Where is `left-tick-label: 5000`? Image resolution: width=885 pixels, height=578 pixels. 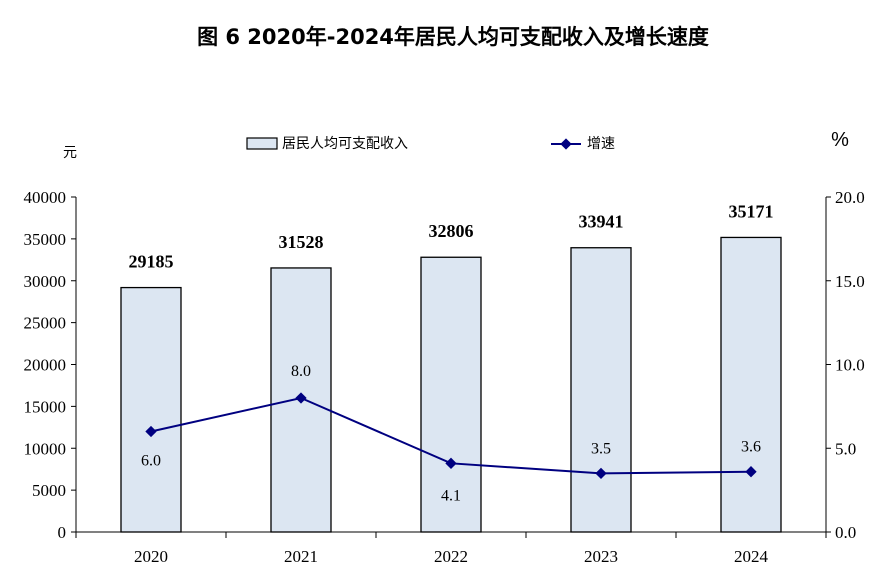
left-tick-label: 5000 is located at coordinates (49, 490).